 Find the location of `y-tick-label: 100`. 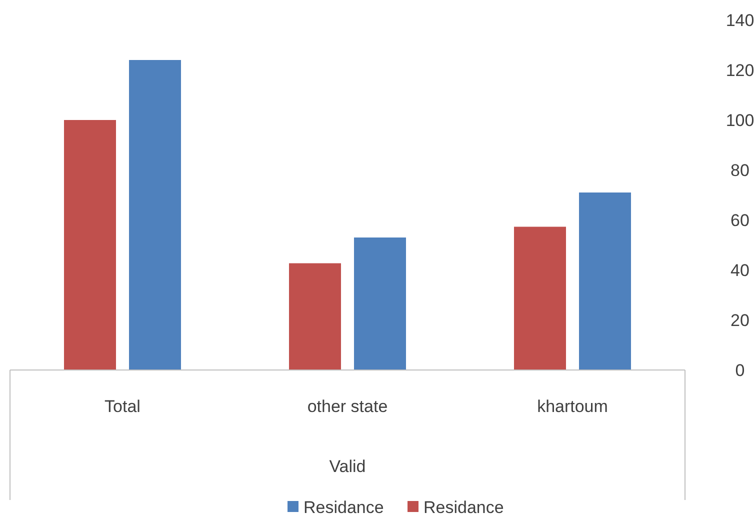

y-tick-label: 100 is located at coordinates (740, 120).